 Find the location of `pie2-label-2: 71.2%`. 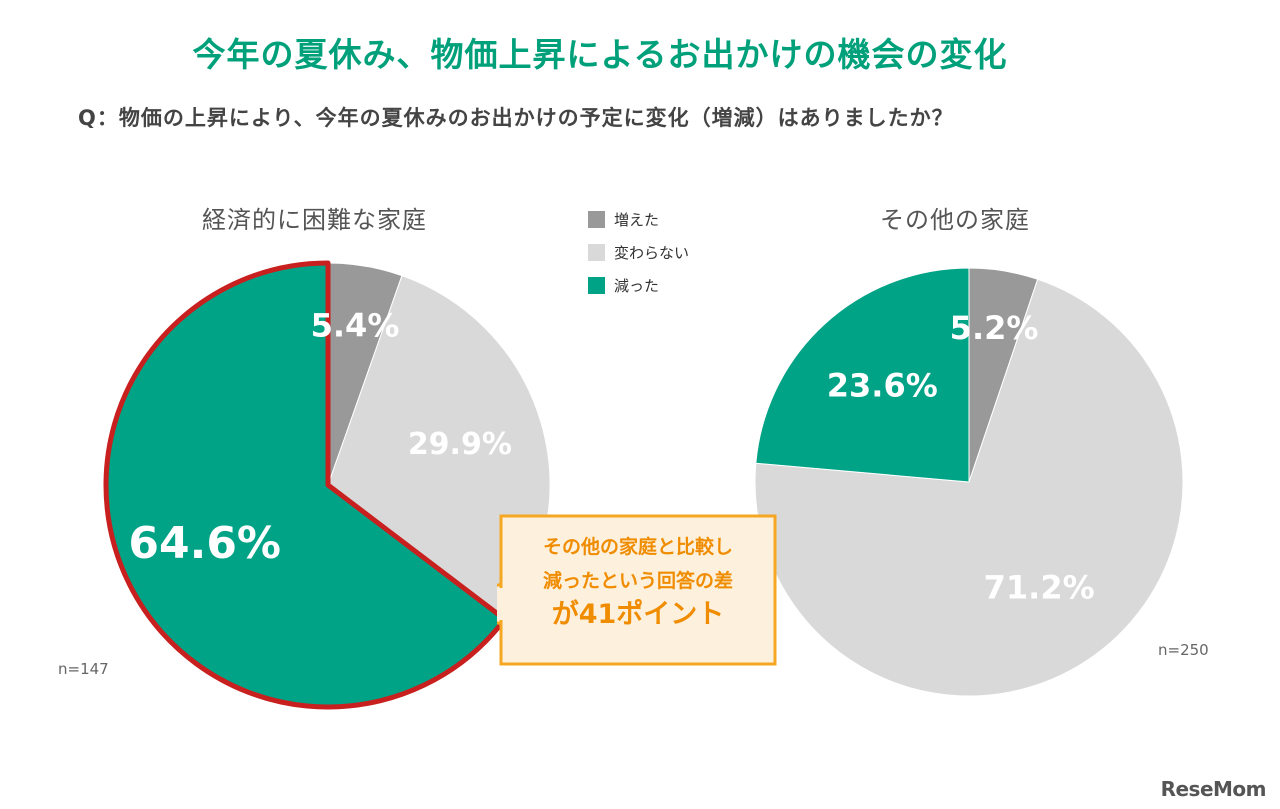

pie2-label-2: 71.2% is located at coordinates (1039, 588).